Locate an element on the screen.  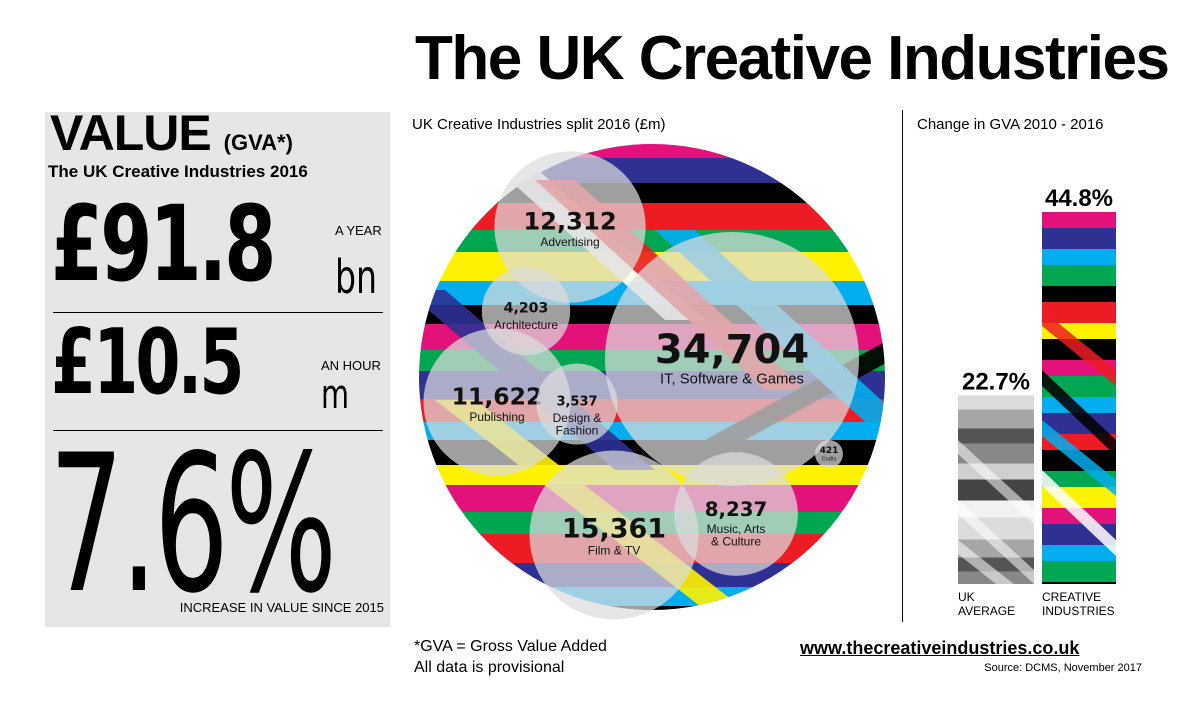
value-heading: VALUE (GVA*) is located at coordinates (171, 133).